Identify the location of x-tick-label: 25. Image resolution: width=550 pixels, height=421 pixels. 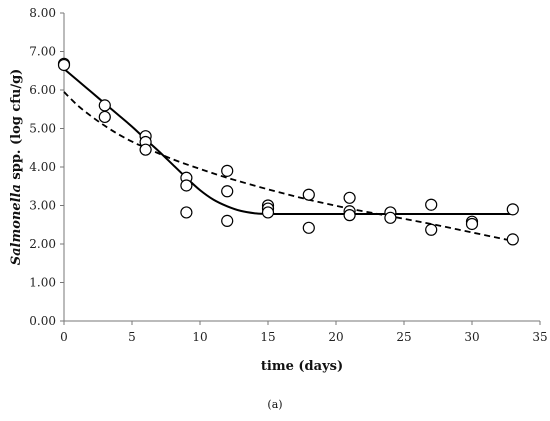
(403, 337).